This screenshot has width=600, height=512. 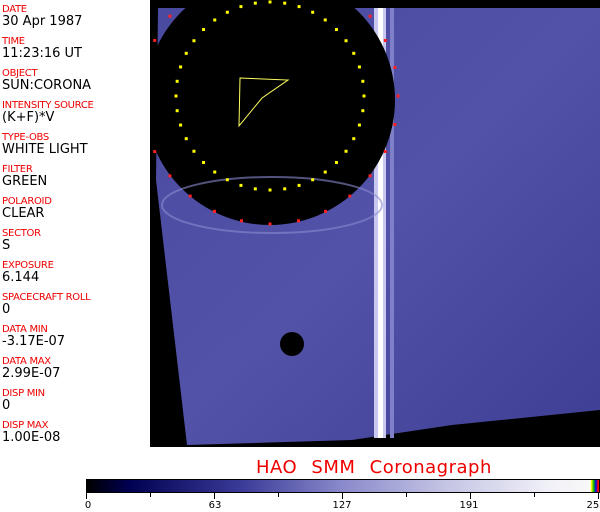 I want to click on field-filter: FILTER GREEN, so click(x=24, y=176).